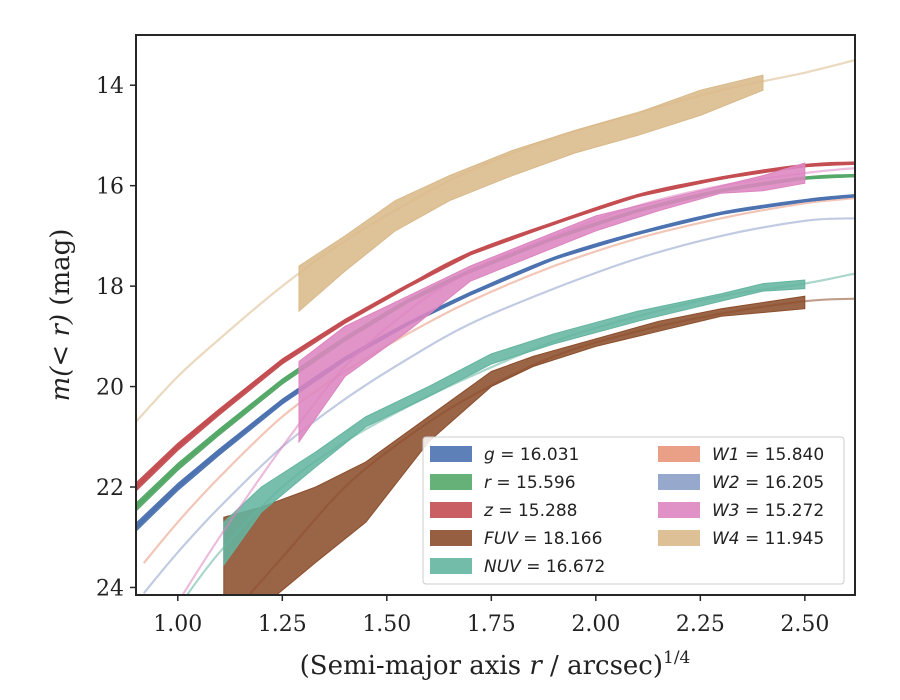 The image size is (900, 700). Describe the element at coordinates (543, 539) in the screenshot. I see `legend-label: FUV = 18.166` at that location.